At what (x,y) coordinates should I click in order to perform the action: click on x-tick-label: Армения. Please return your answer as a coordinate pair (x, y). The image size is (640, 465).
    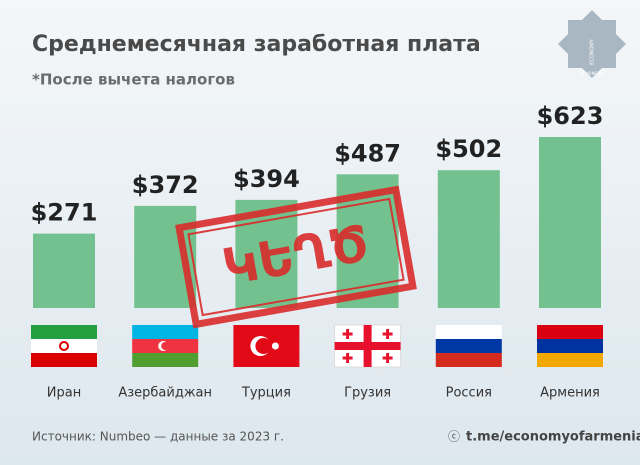
    Looking at the image, I should click on (570, 393).